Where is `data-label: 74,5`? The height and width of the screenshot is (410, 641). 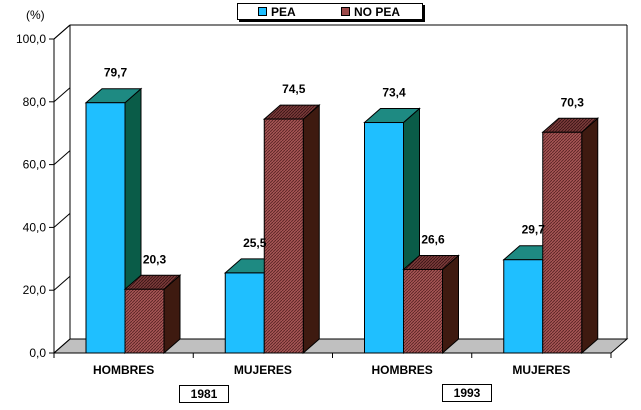 data-label: 74,5 is located at coordinates (294, 89).